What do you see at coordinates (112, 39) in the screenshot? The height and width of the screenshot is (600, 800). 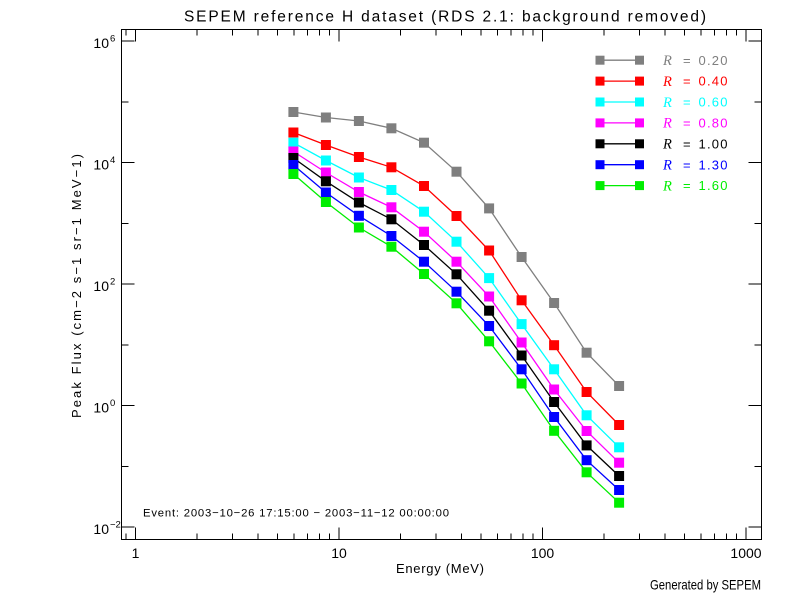 I see `svg-text: 6` at bounding box center [112, 39].